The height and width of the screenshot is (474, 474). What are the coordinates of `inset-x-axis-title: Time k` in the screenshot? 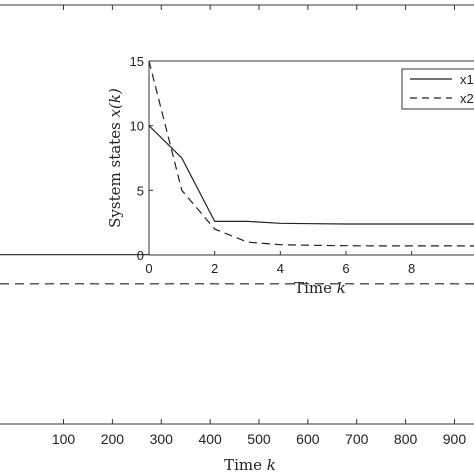 It's located at (320, 288).